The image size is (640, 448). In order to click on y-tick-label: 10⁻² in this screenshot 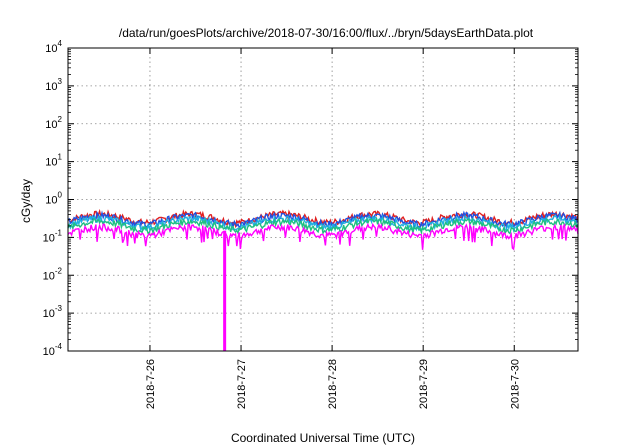, I will do `click(53, 274)`.